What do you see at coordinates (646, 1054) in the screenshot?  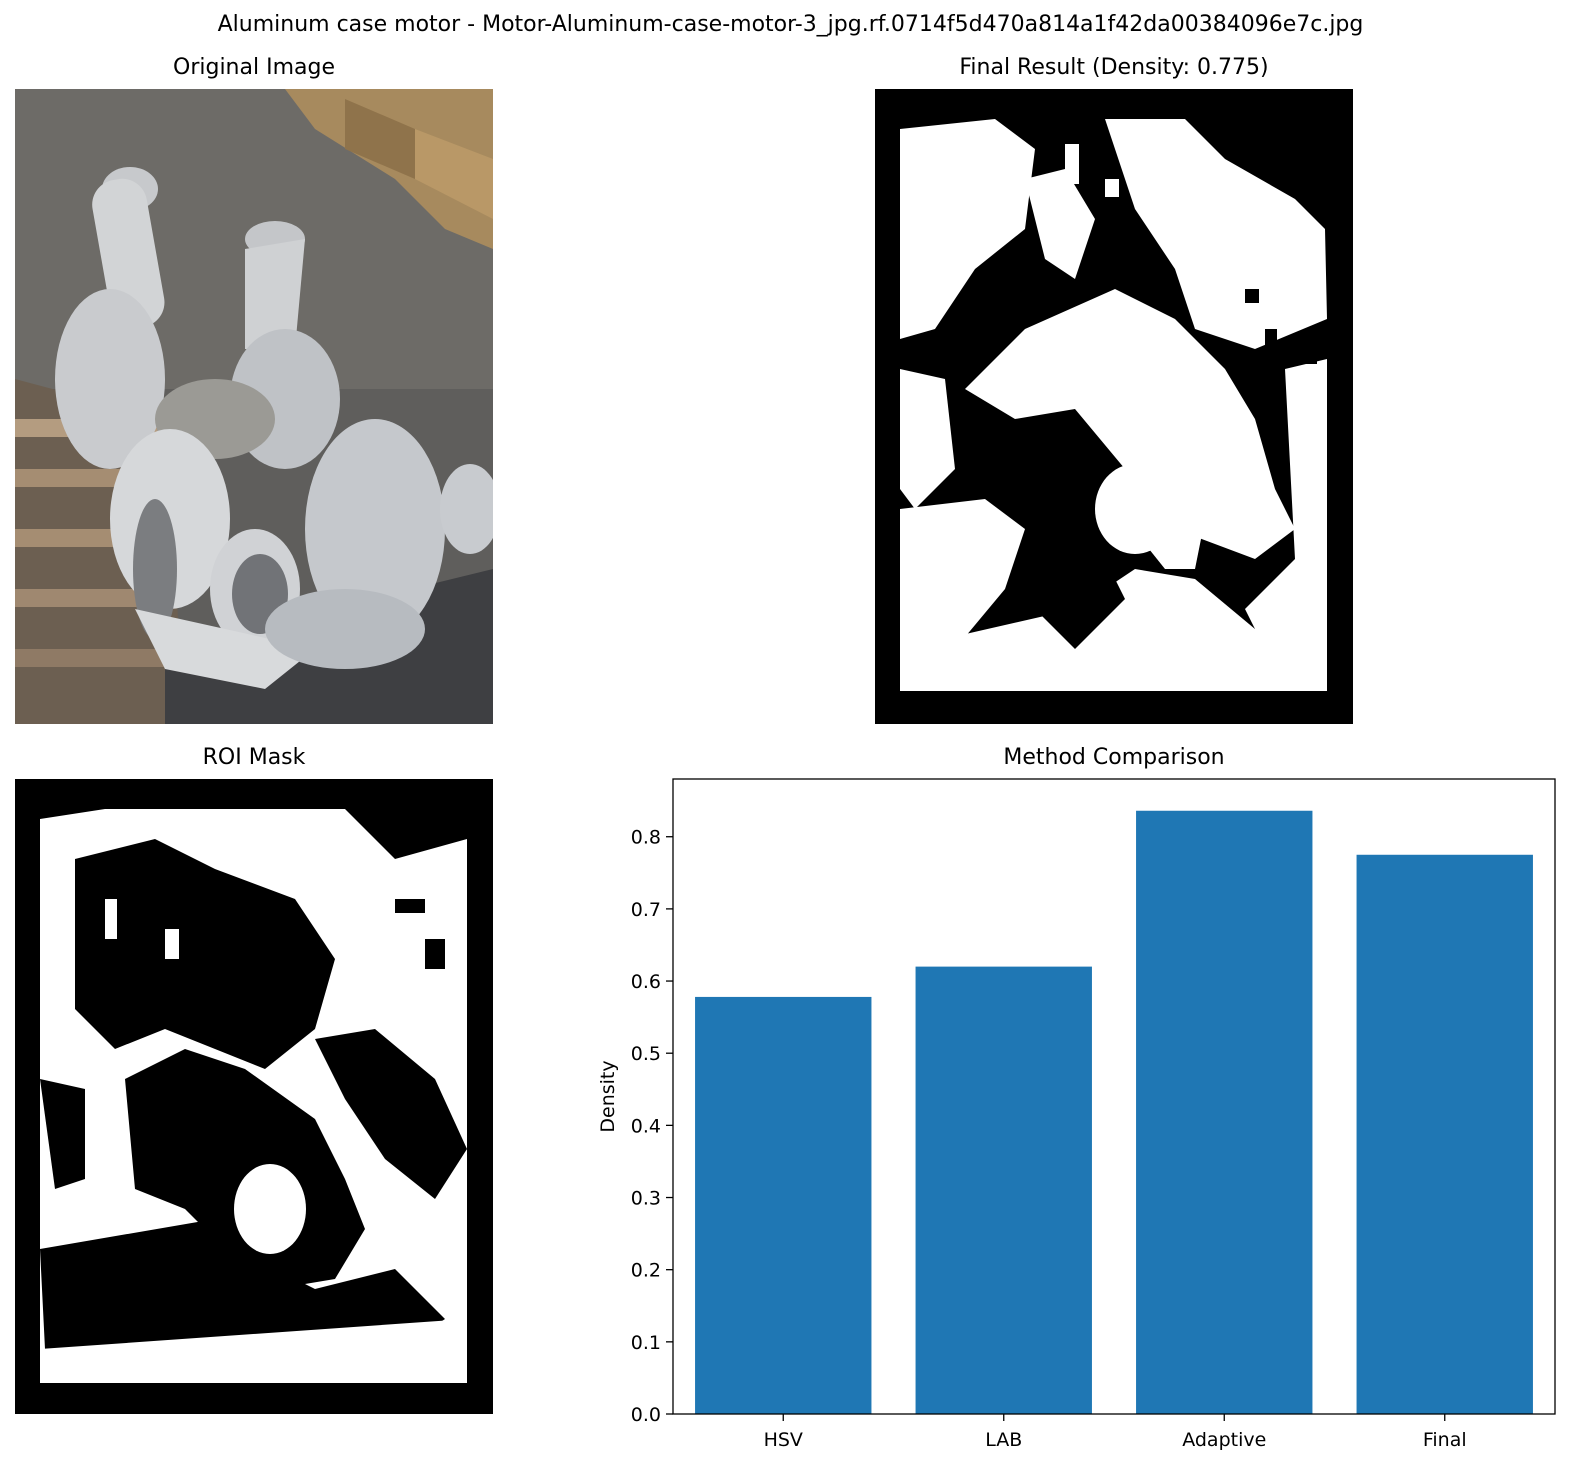 I see `y-tick-label: 0.5` at bounding box center [646, 1054].